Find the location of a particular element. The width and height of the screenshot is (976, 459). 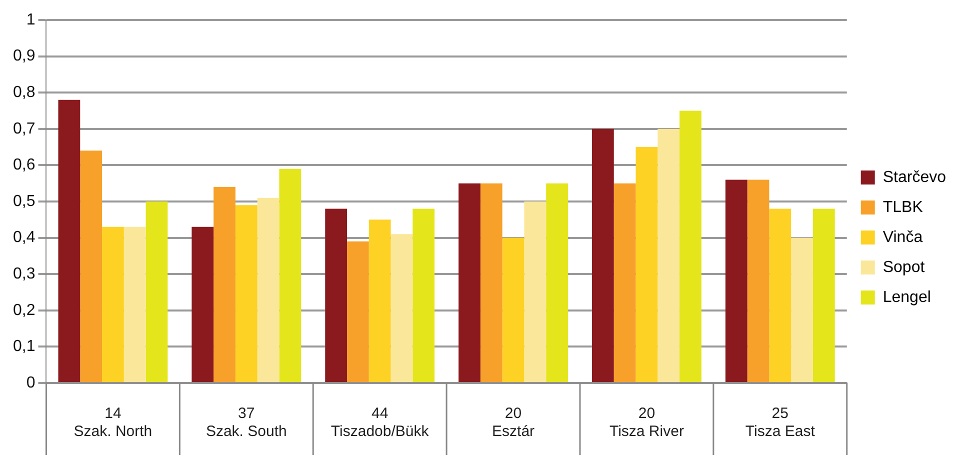

y-tick-label: 0,1 is located at coordinates (24, 347).